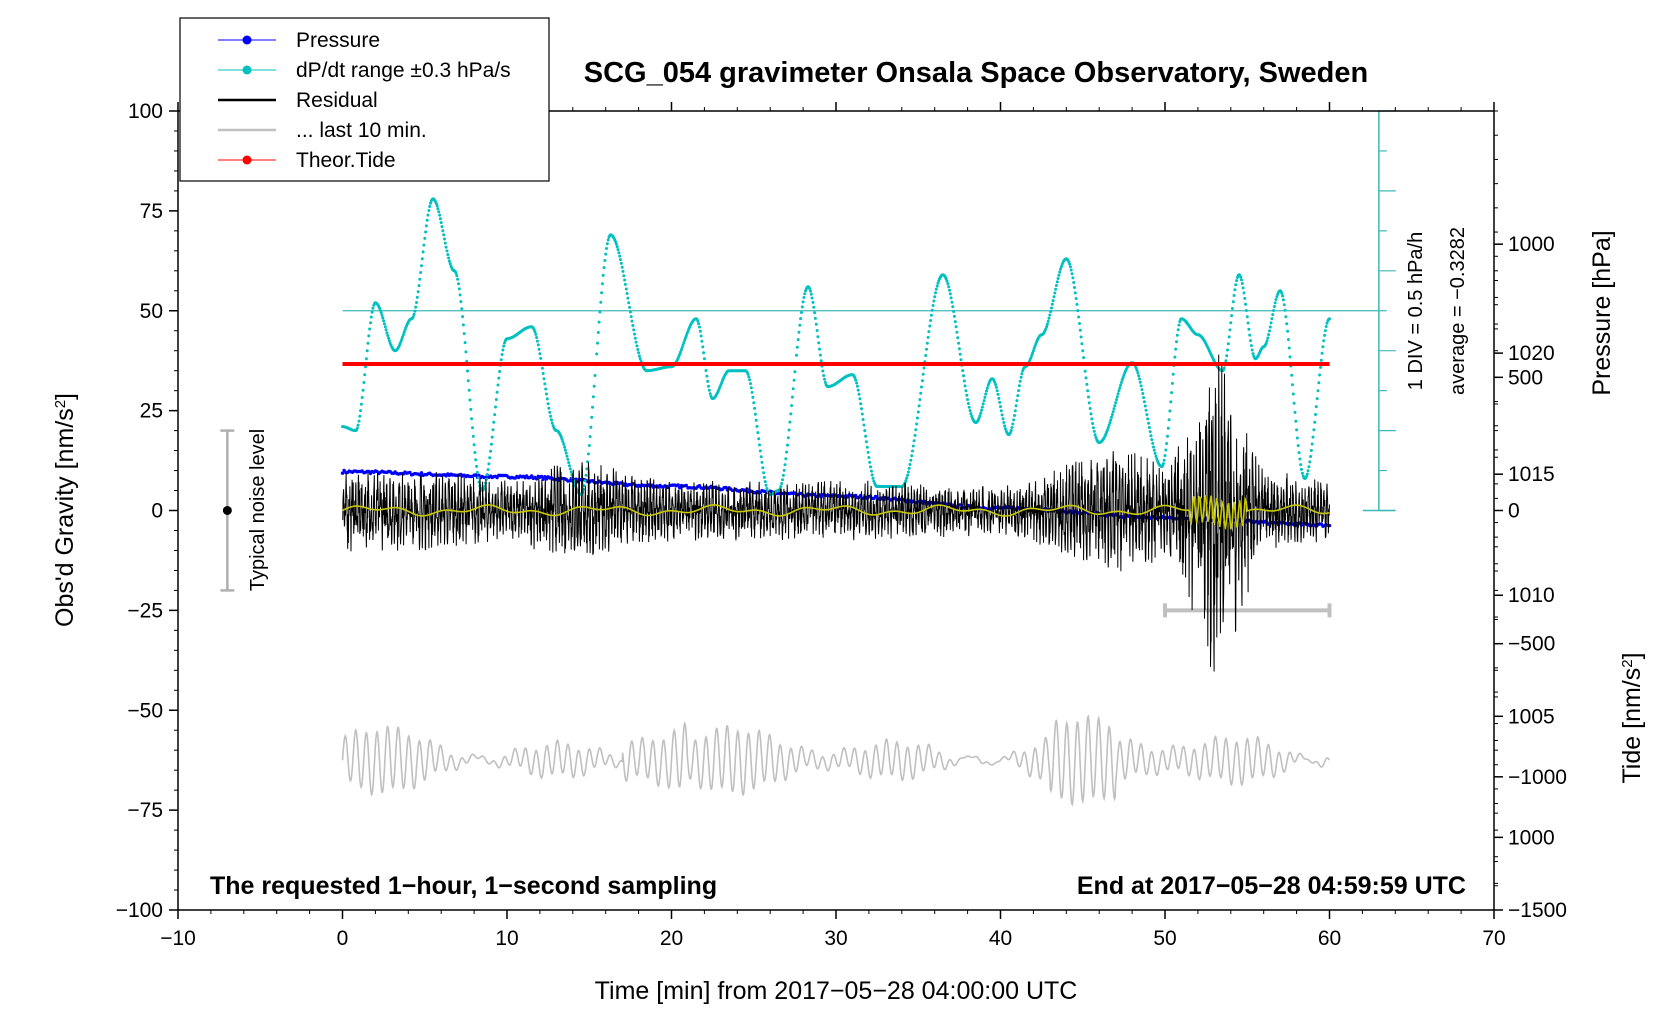 The image size is (1676, 1020). I want to click on noise-level-label: Typical noise level, so click(258, 510).